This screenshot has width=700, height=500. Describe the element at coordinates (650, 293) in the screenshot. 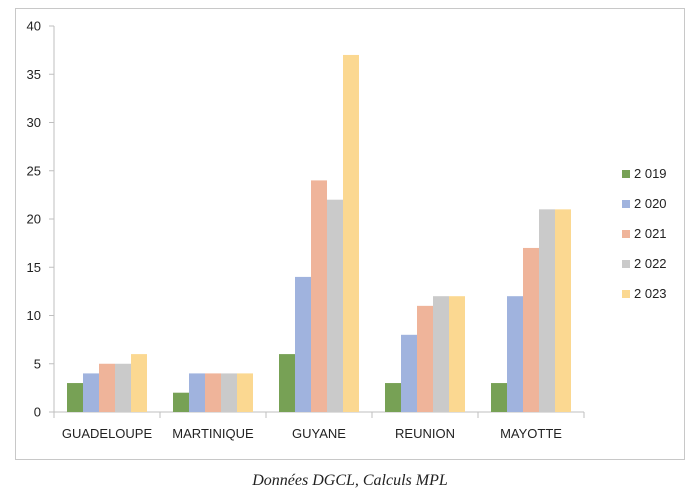

I see `legend-entry: 2 023` at that location.